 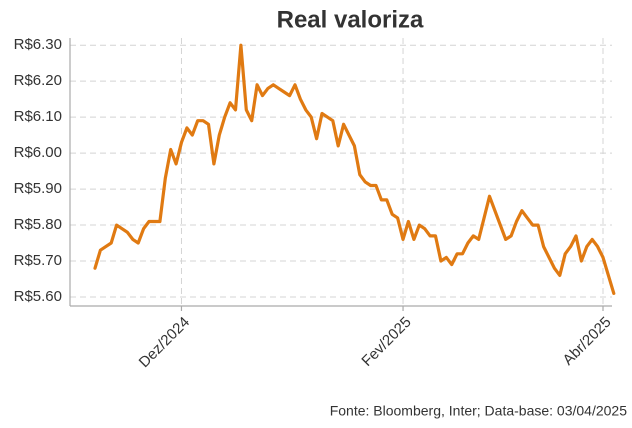 What do you see at coordinates (38, 188) in the screenshot?
I see `y-tick-label: R$5.90` at bounding box center [38, 188].